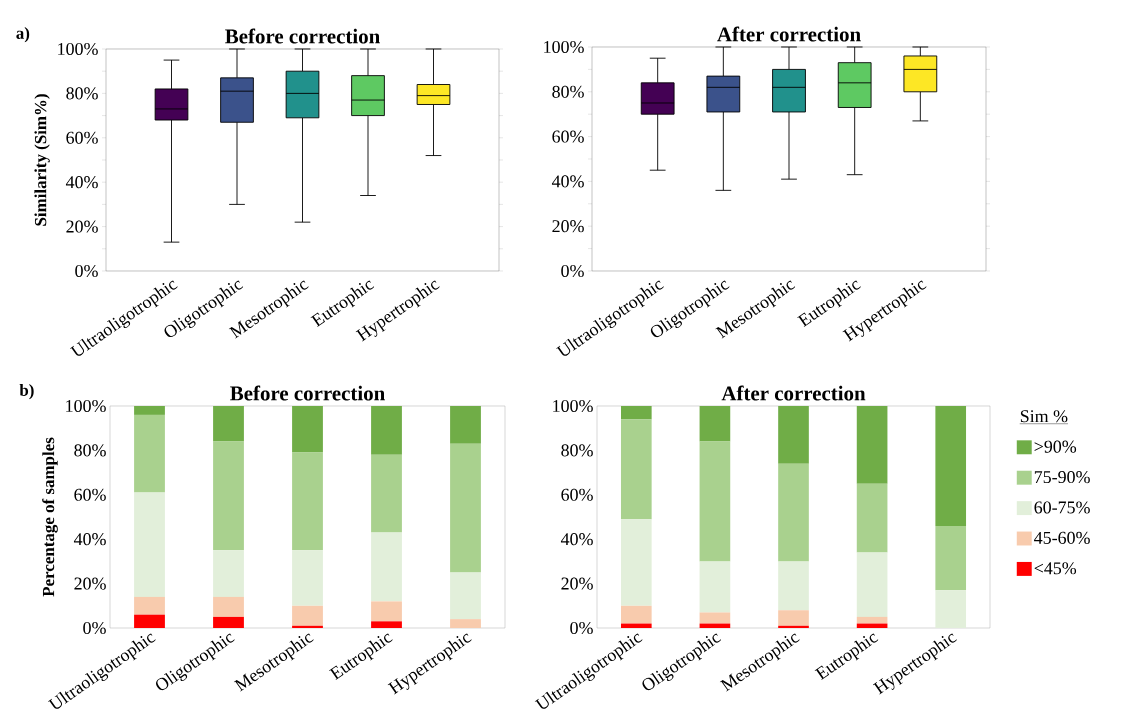 This screenshot has width=1121, height=725. What do you see at coordinates (1062, 477) in the screenshot?
I see `legend-label: 75-90%` at bounding box center [1062, 477].